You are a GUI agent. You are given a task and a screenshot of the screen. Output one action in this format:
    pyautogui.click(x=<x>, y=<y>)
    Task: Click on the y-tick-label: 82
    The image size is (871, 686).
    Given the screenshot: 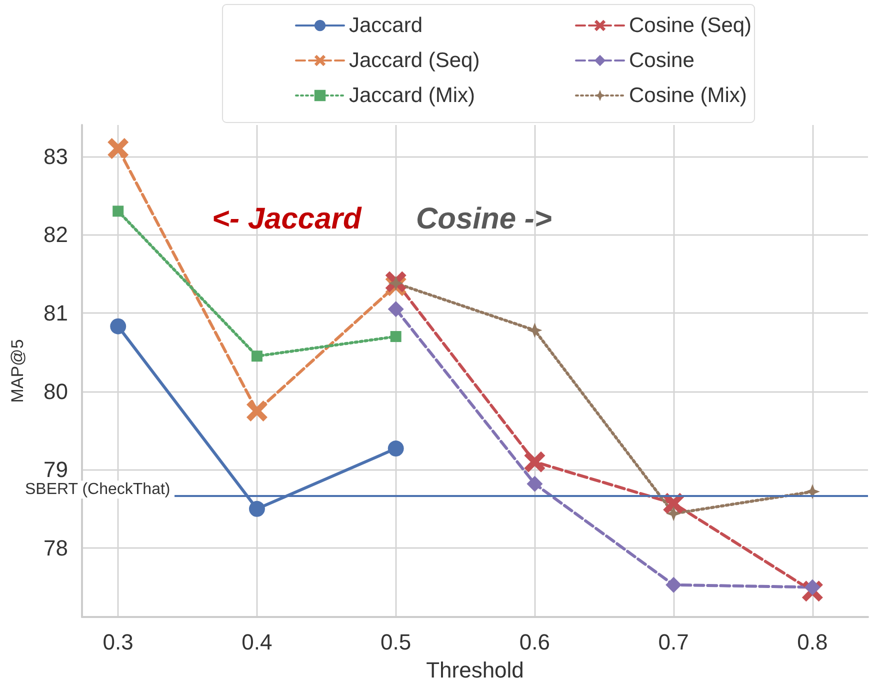 What is the action you would take?
    pyautogui.click(x=56, y=235)
    